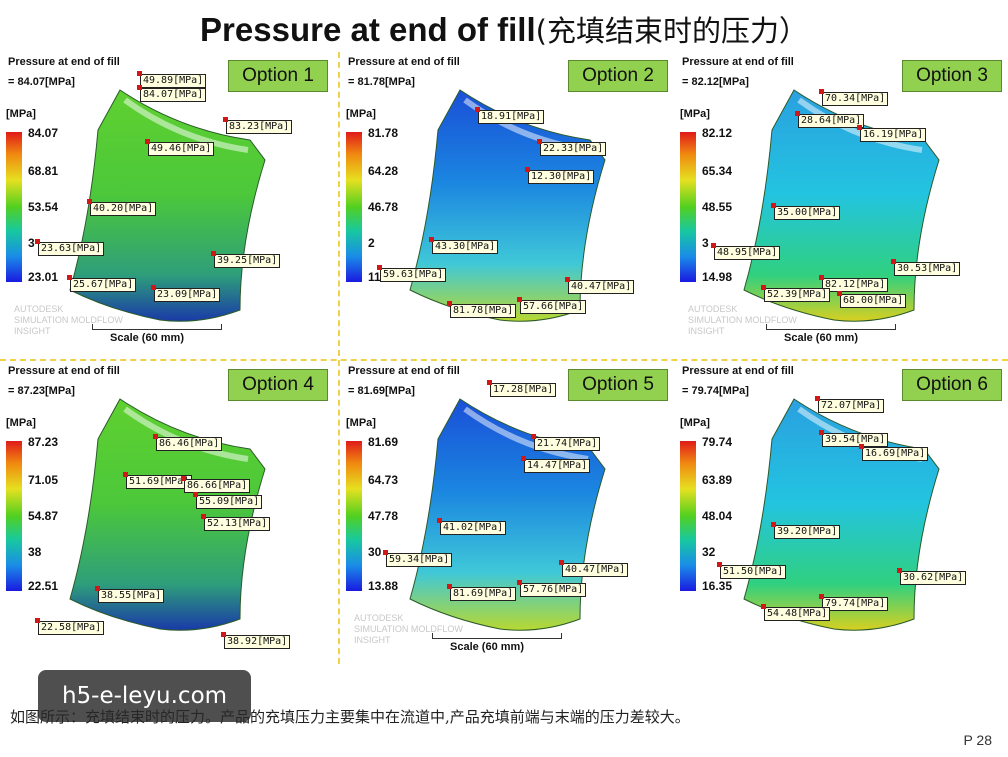 The width and height of the screenshot is (1008, 757). What do you see at coordinates (383, 133) in the screenshot?
I see `legend-tick-label: 81.78` at bounding box center [383, 133].